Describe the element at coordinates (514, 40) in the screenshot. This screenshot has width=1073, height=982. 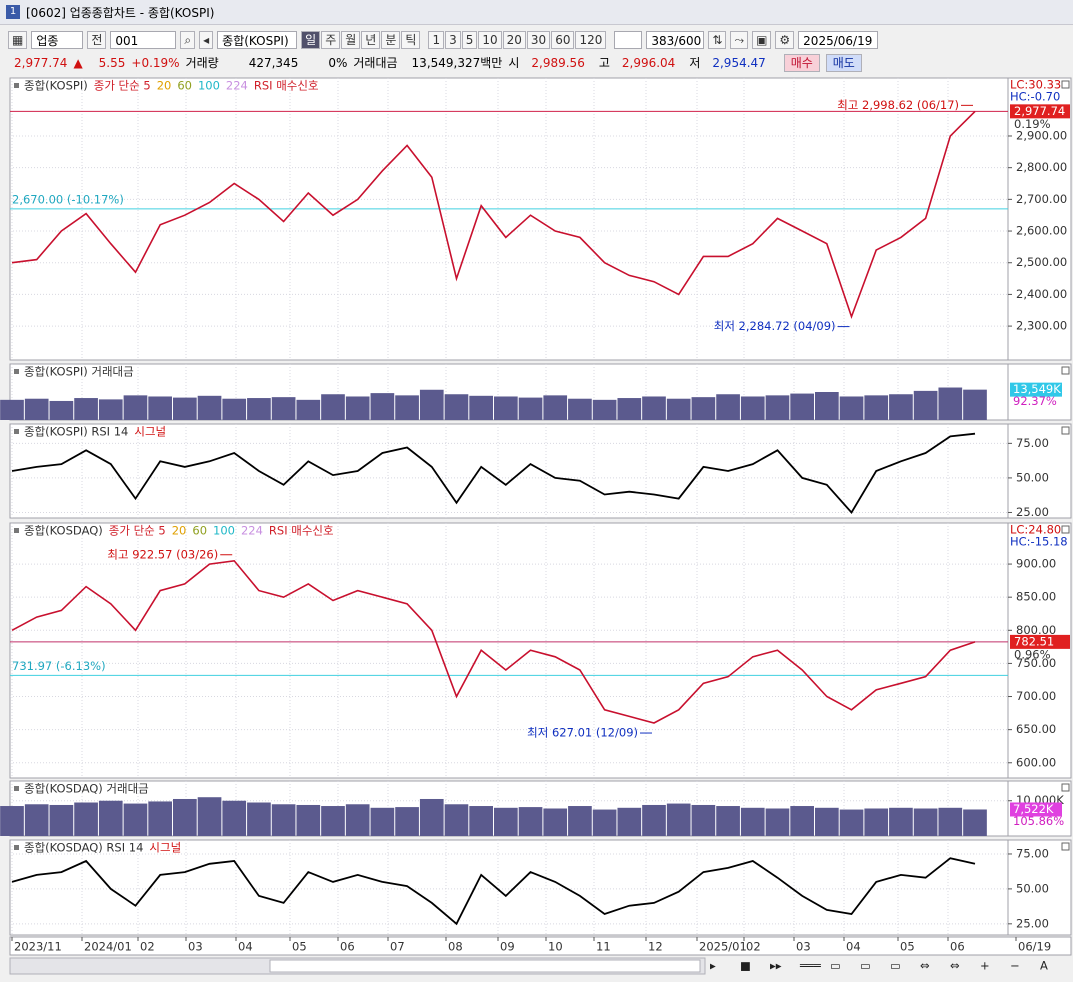
I see `toolbar-button: 20` at that location.